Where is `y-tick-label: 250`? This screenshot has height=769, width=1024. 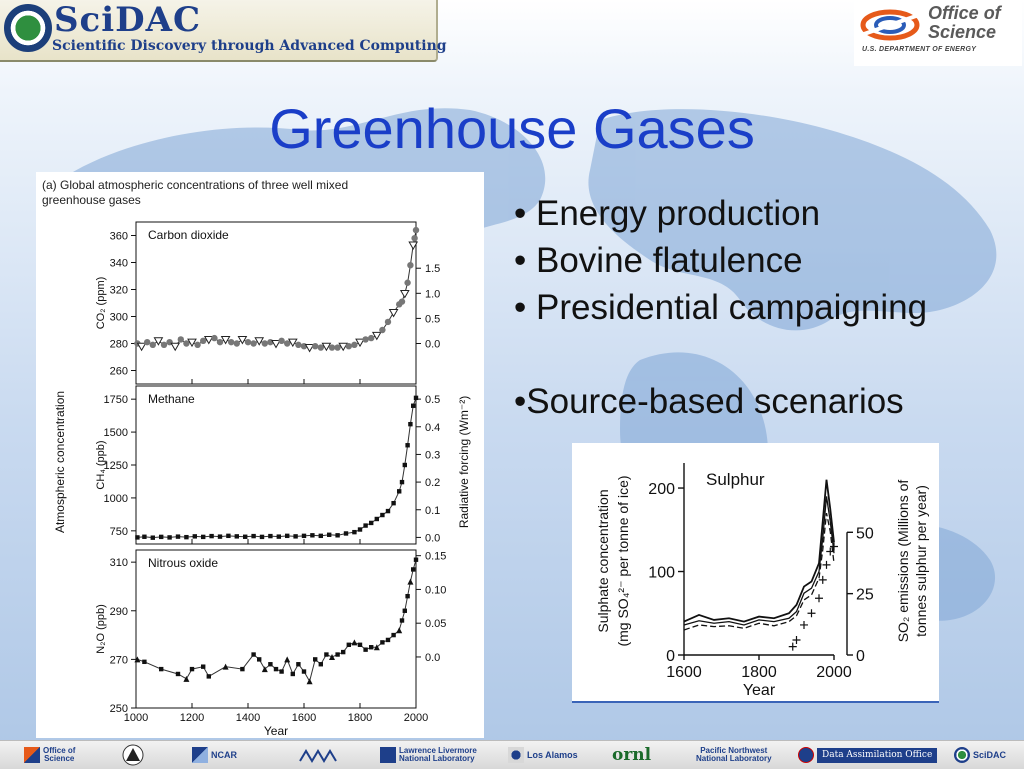
y-tick-label: 250 is located at coordinates (119, 709).